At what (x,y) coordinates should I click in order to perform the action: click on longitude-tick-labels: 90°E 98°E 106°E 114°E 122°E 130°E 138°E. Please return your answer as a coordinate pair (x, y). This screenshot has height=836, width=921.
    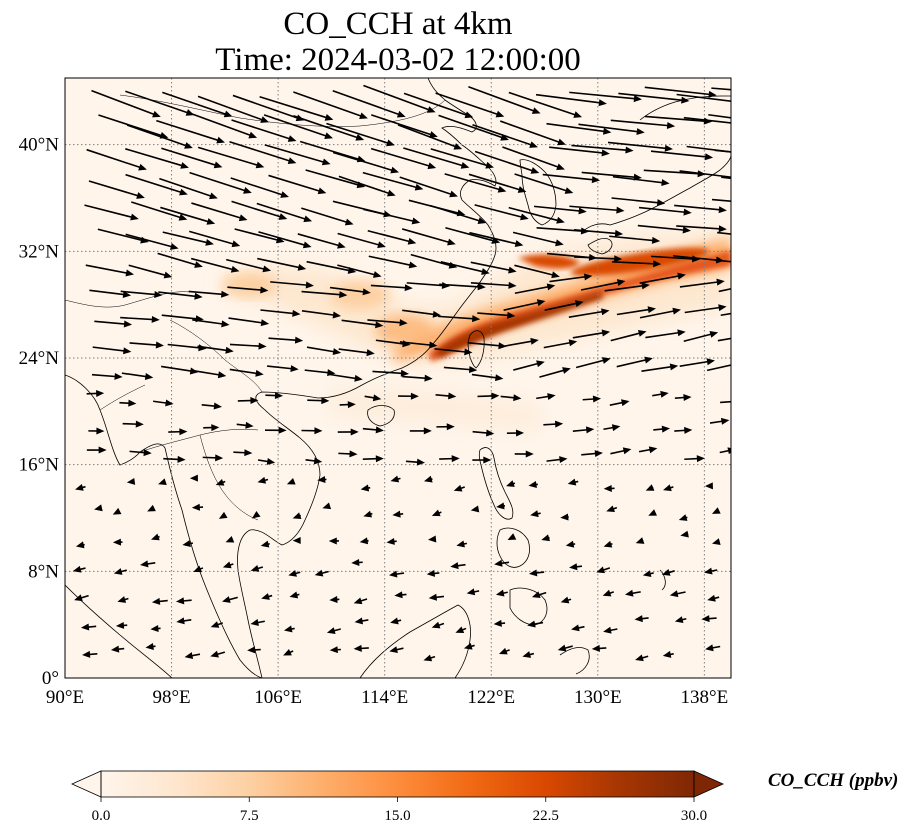
    Looking at the image, I should click on (387, 697).